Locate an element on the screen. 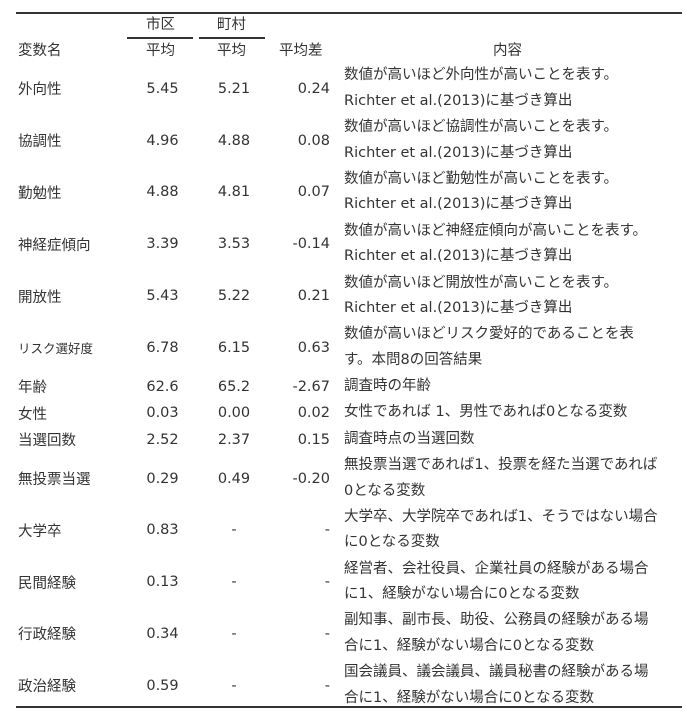 This screenshot has width=698, height=720. description-line: 調査時点の当選回数 is located at coordinates (409, 438).